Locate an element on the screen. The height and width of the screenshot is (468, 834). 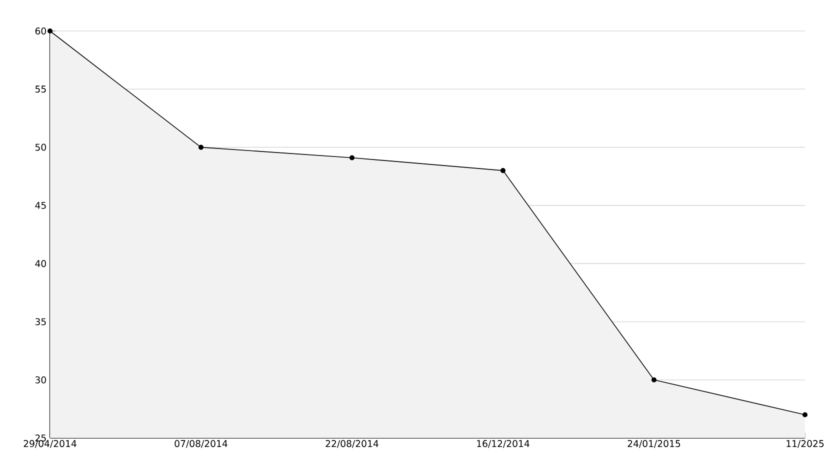
y-tick-label: 30 is located at coordinates (40, 380).